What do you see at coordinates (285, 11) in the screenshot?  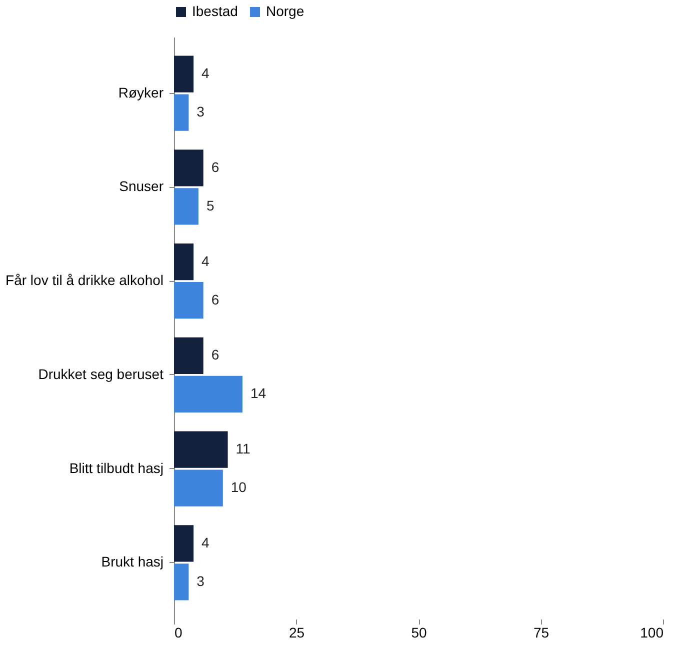 I see `legend-label: Norge` at bounding box center [285, 11].